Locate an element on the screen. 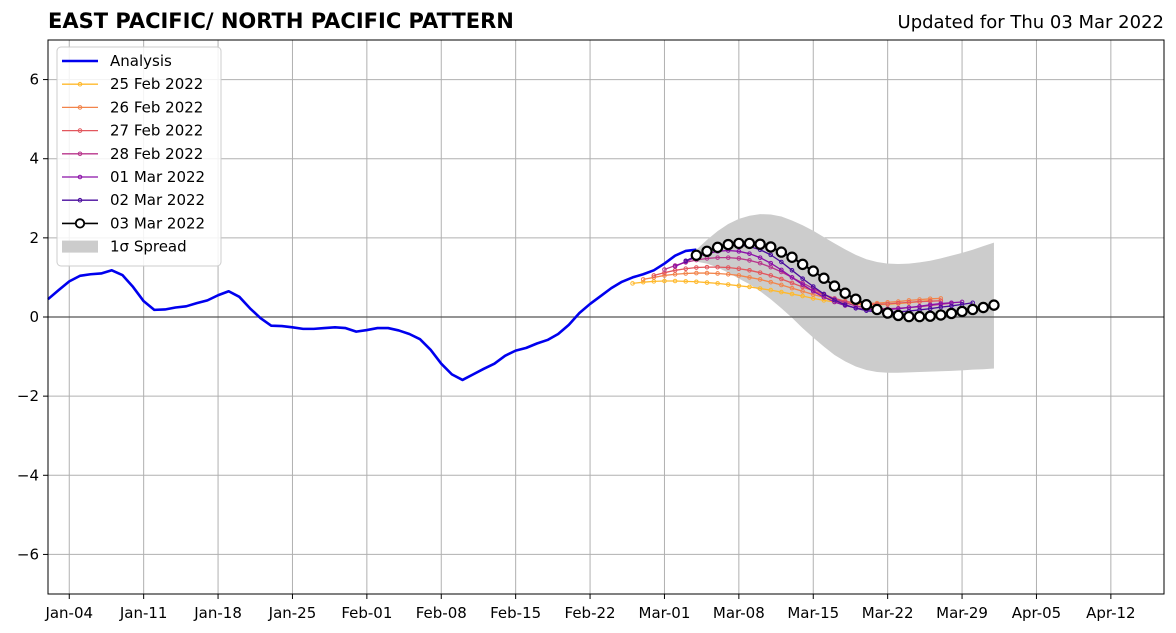 This screenshot has height=633, width=1176. x-tick-label: Apr-12 is located at coordinates (1111, 613).